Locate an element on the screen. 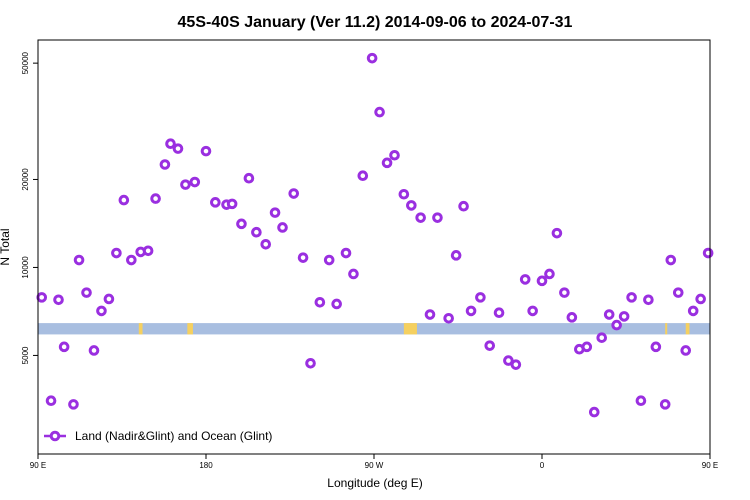 Image resolution: width=750 pixels, height=500 pixels. x-axis-label: Longitude (deg E) is located at coordinates (374, 483).